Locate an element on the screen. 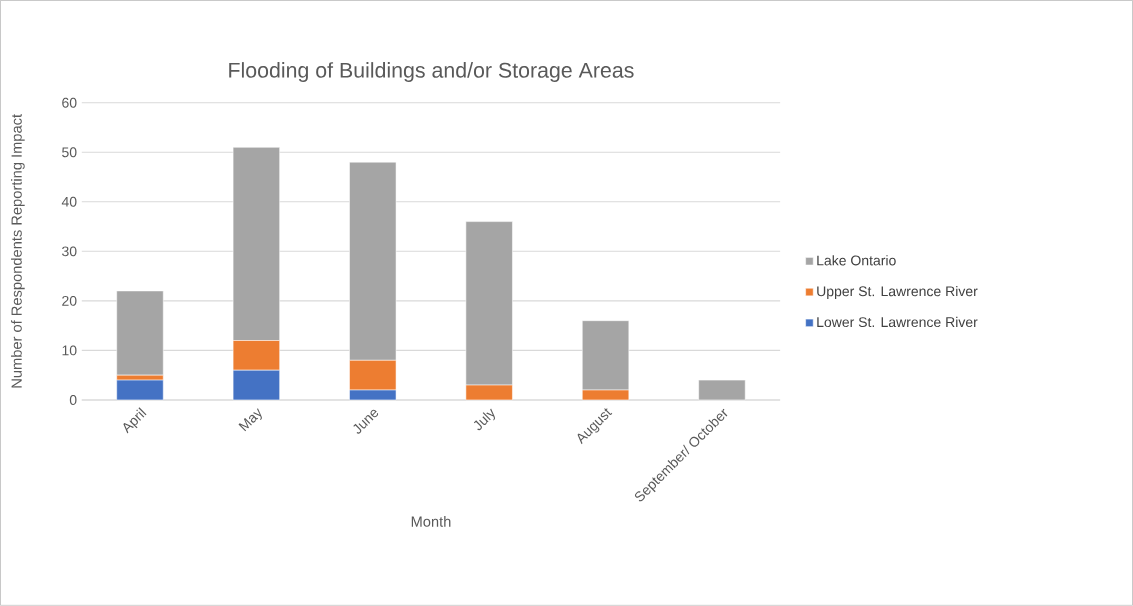  x-tick-label: May is located at coordinates (250, 420).